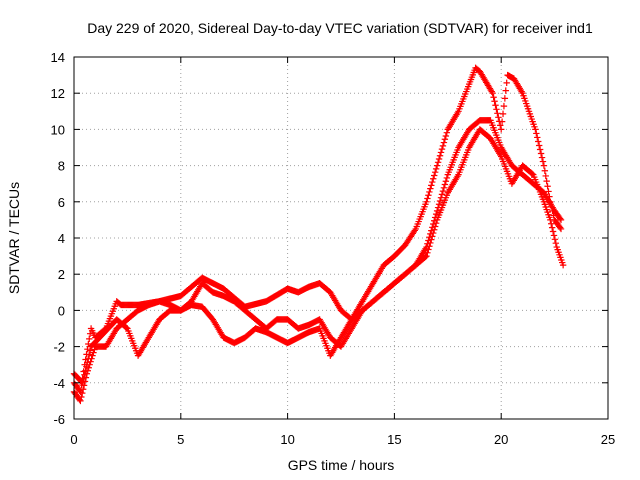  I want to click on y-axis-label: SDTVAR / TECUs, so click(14, 238).